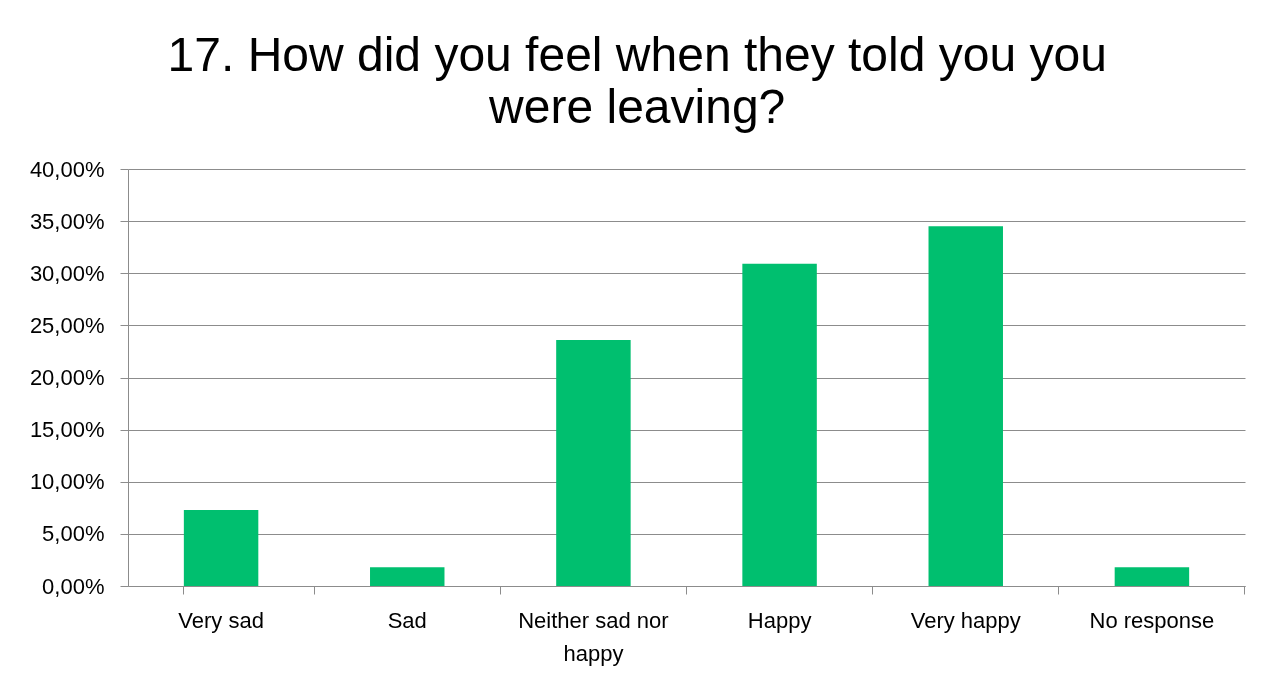  What do you see at coordinates (221, 620) in the screenshot?
I see `x-tick-label: Very sad` at bounding box center [221, 620].